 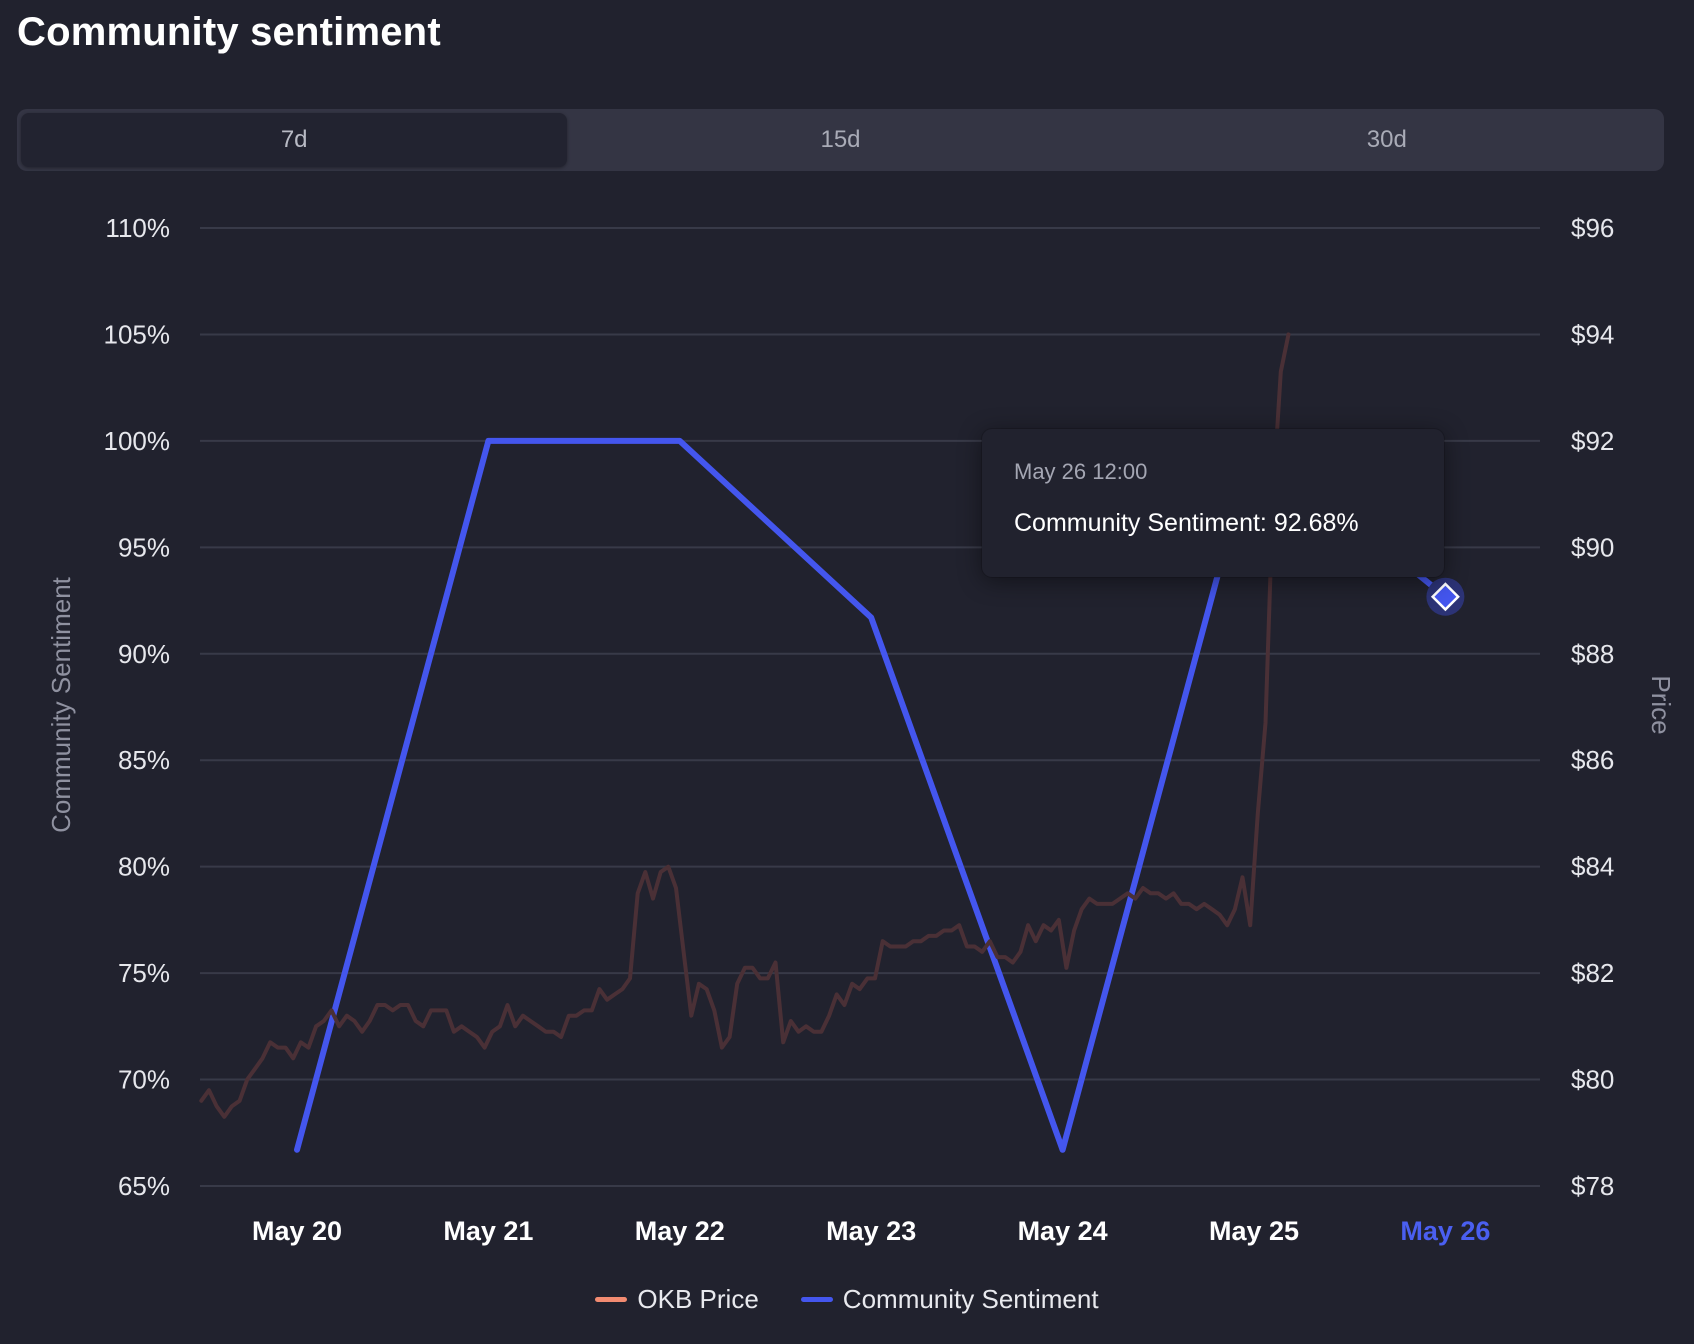 What do you see at coordinates (1592, 760) in the screenshot?
I see `right-tick-label: $86` at bounding box center [1592, 760].